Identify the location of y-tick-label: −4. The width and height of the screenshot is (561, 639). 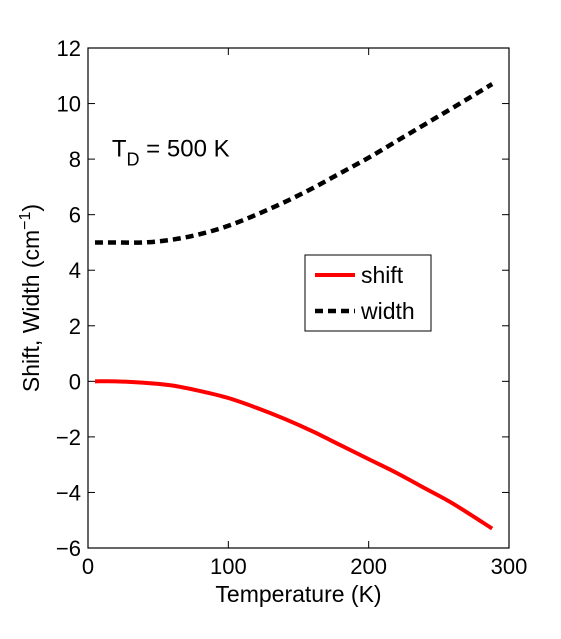
(68, 492).